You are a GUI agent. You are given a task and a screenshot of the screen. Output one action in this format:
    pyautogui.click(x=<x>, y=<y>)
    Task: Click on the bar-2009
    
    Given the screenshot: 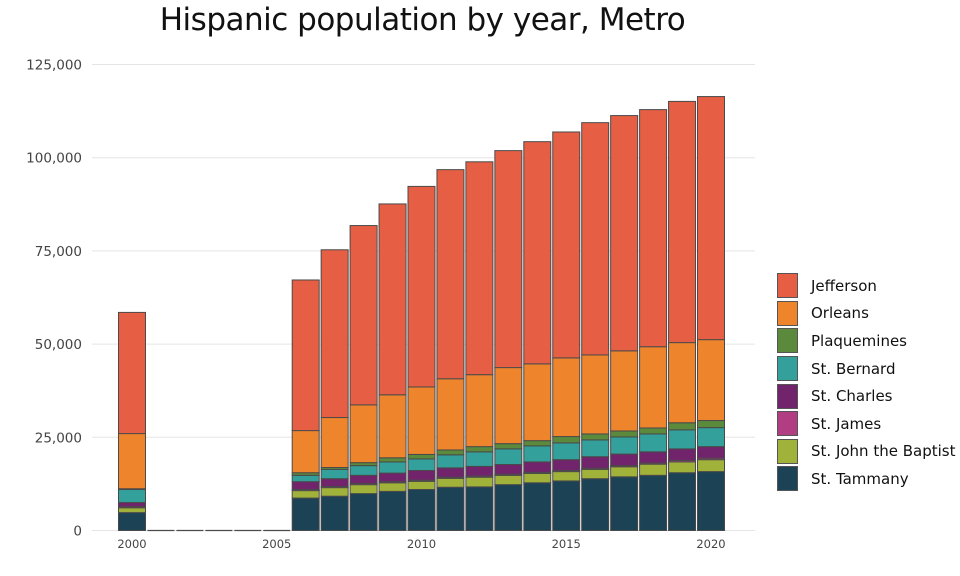 What is the action you would take?
    pyautogui.click(x=392, y=367)
    